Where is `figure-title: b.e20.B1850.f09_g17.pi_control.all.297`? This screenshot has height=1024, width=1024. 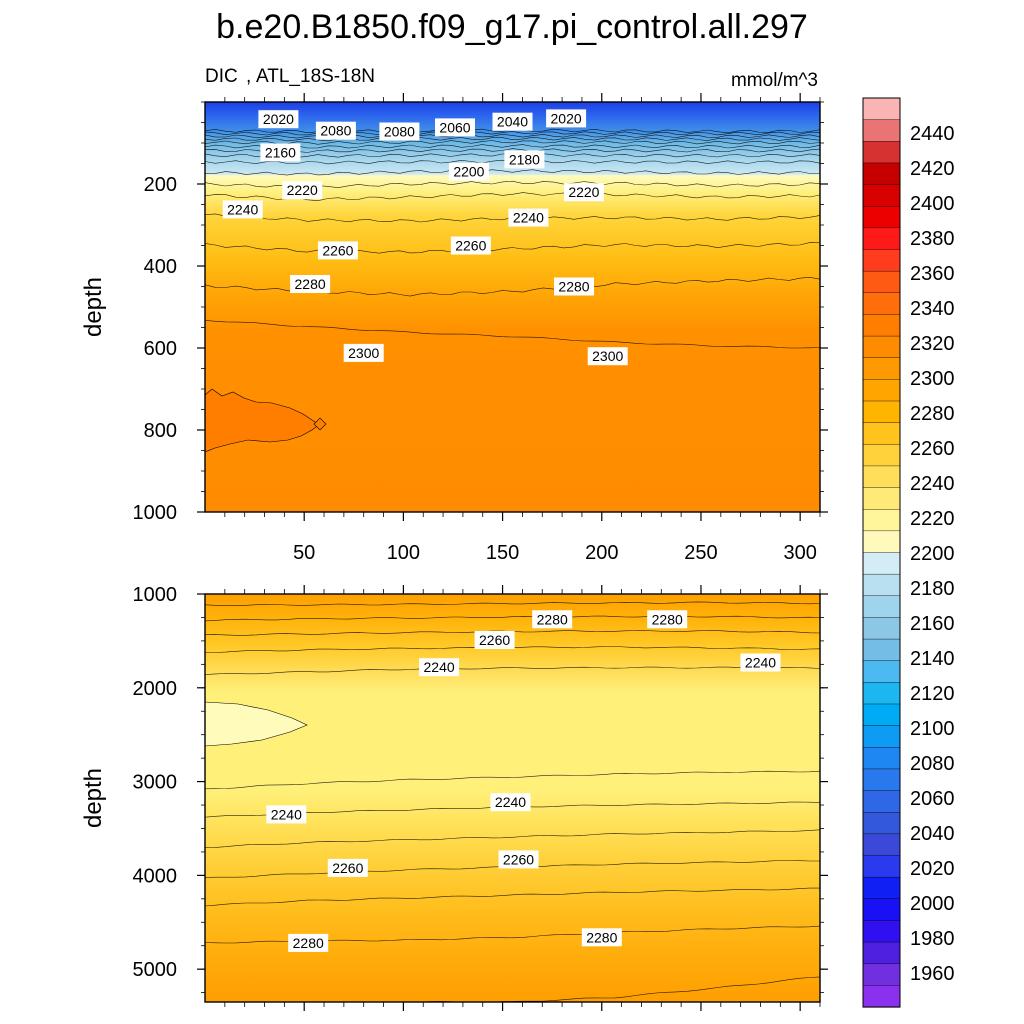
figure-title: b.e20.B1850.f09_g17.pi_control.all.297 is located at coordinates (512, 27).